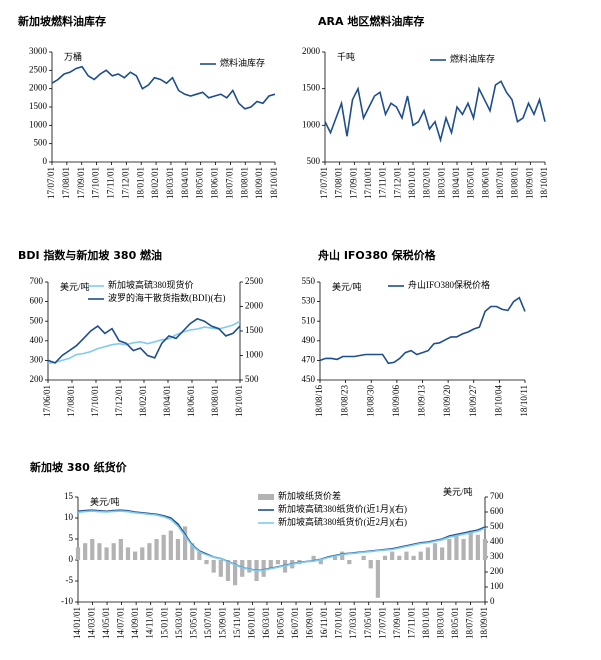  What do you see at coordinates (237, 623) in the screenshot?
I see `x-tick-label: 15/11/01` at bounding box center [237, 623].